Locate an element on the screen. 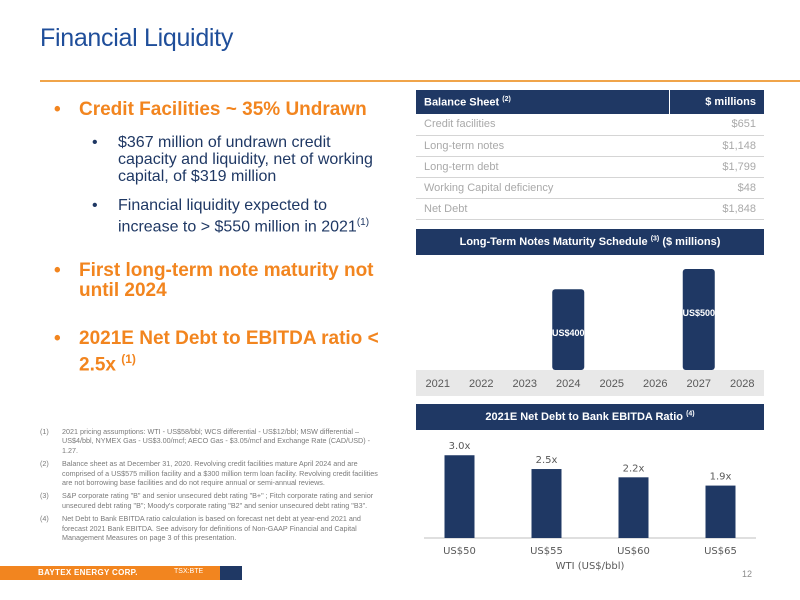 The height and width of the screenshot is (600, 800). table-header-value: $ millions is located at coordinates (716, 102).